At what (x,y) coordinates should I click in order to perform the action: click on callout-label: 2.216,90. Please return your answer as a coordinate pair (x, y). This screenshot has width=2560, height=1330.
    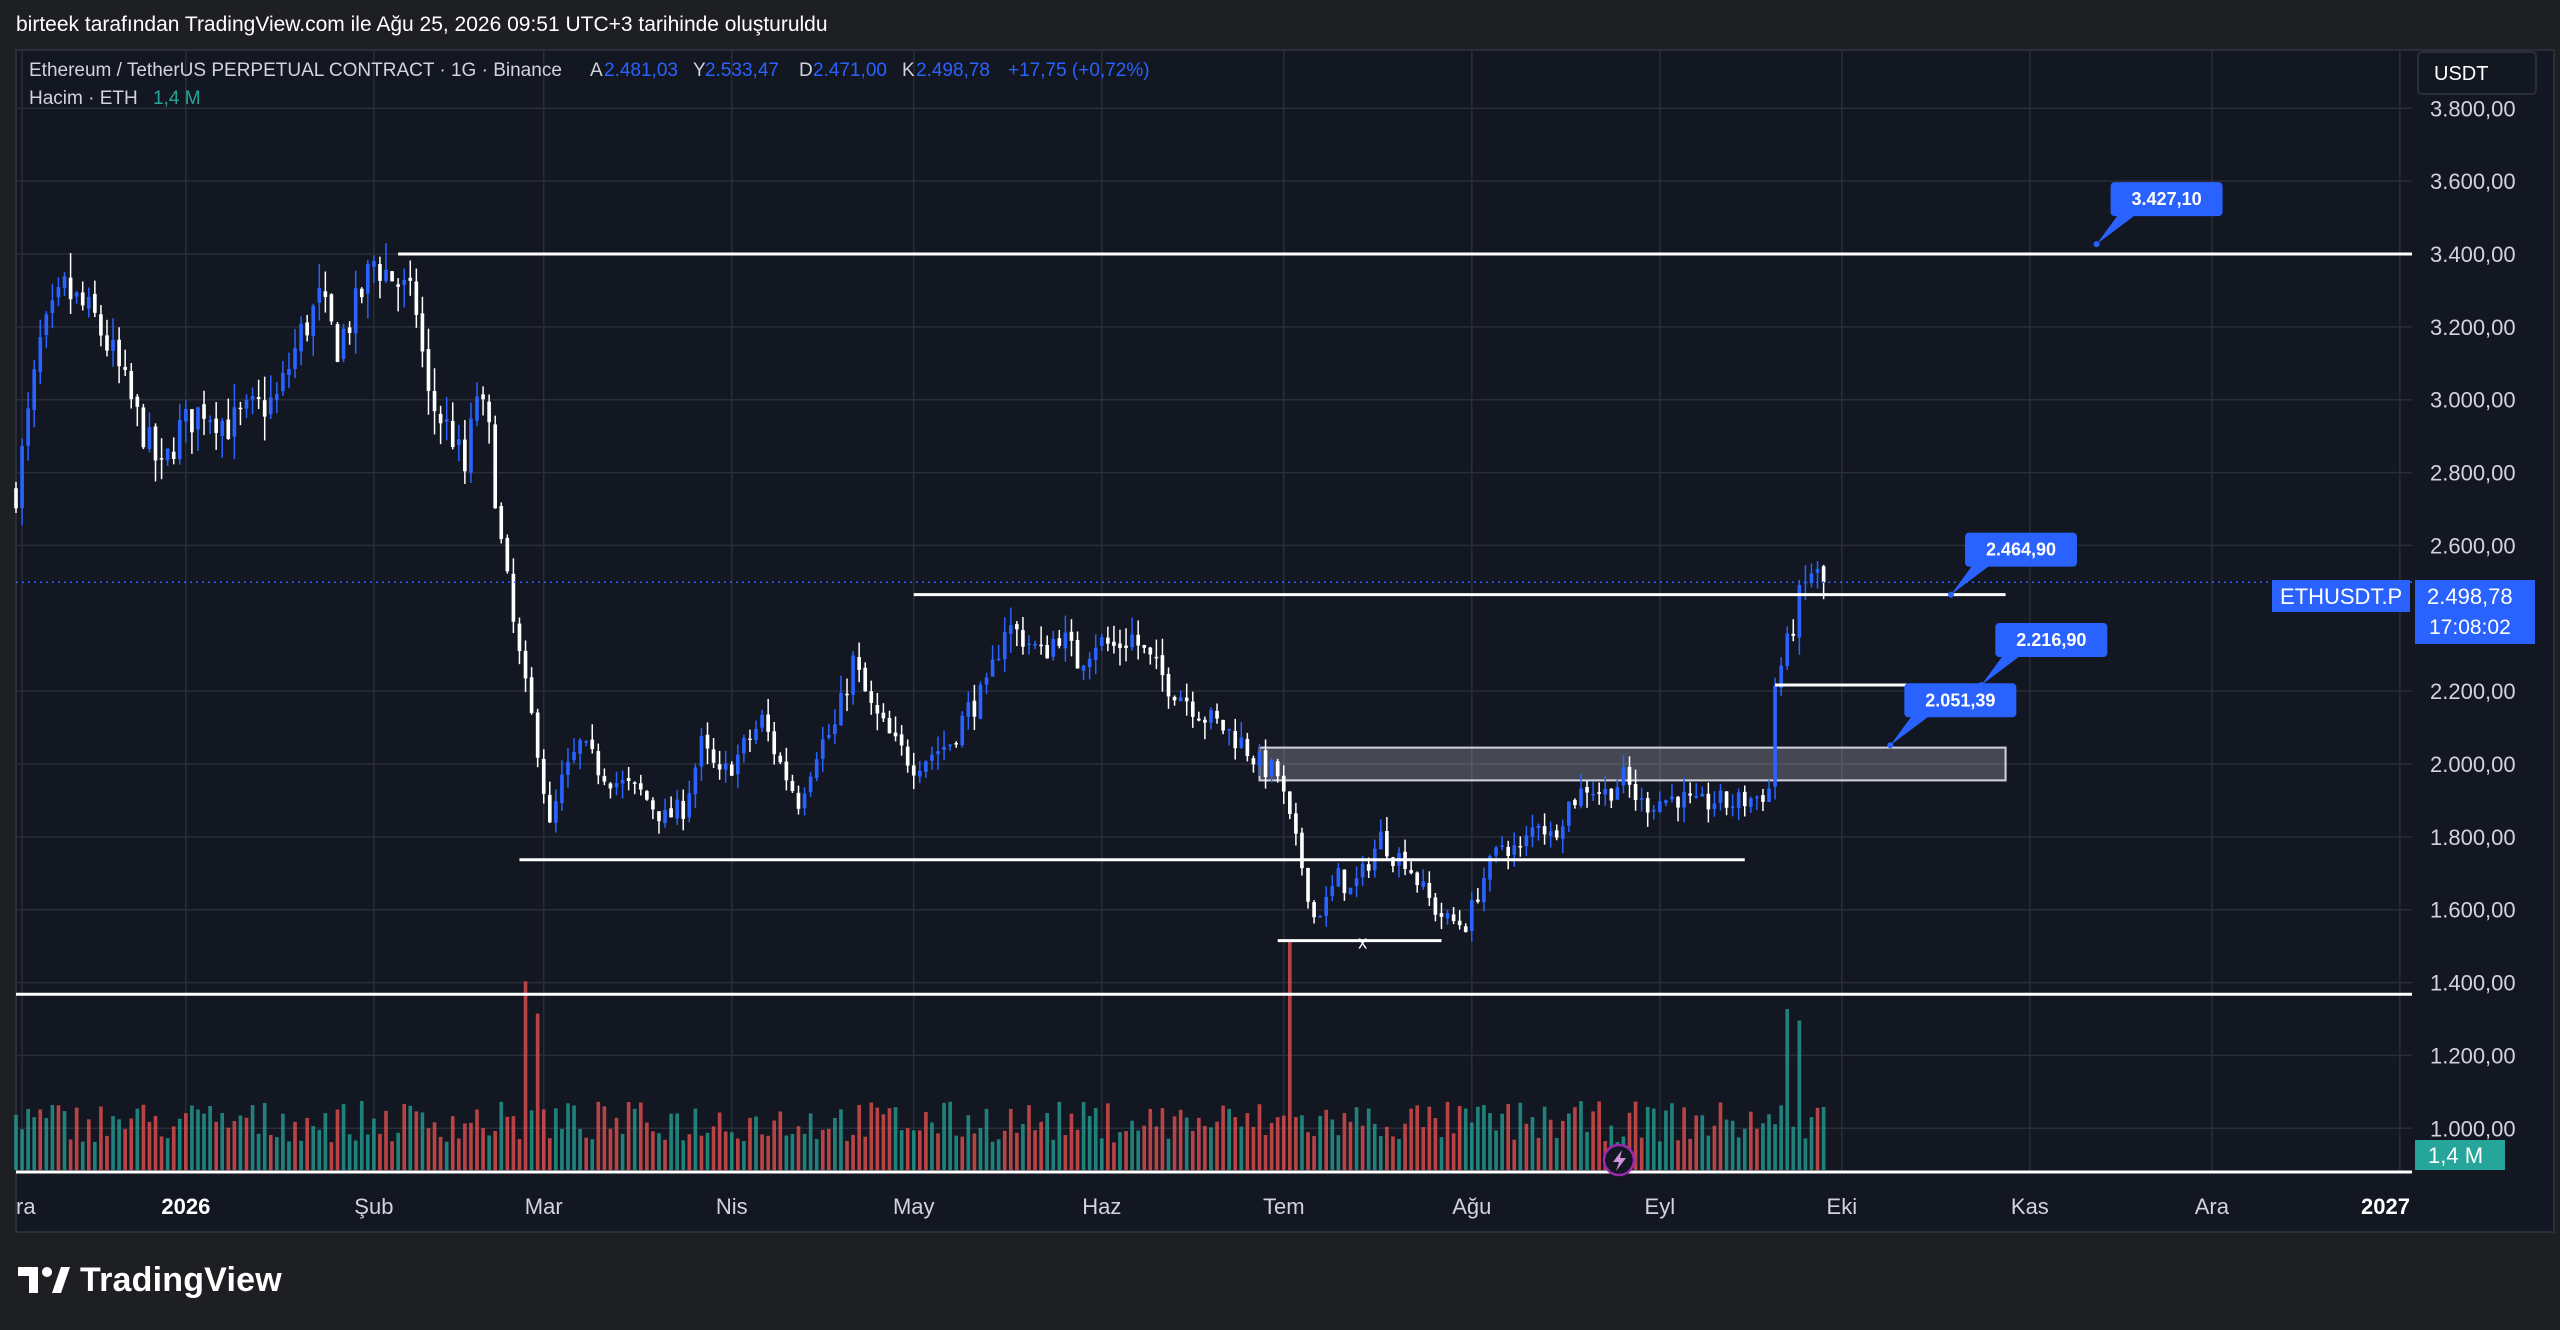
    Looking at the image, I should click on (2051, 640).